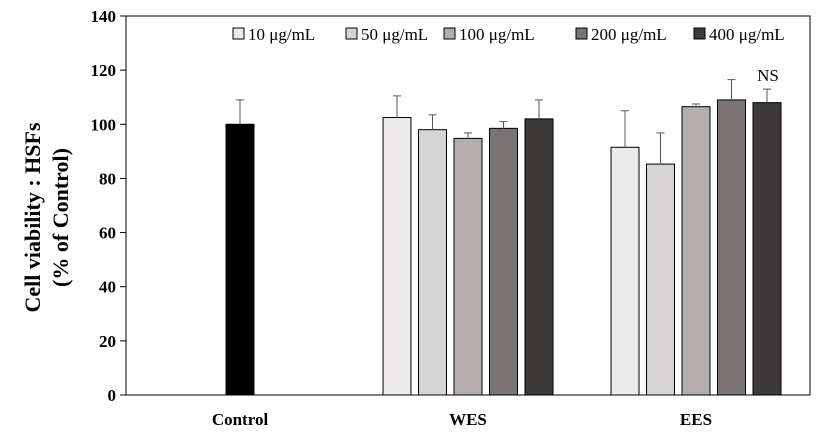 This screenshot has height=434, width=818. I want to click on legend-label: 400 μg/mL, so click(747, 34).